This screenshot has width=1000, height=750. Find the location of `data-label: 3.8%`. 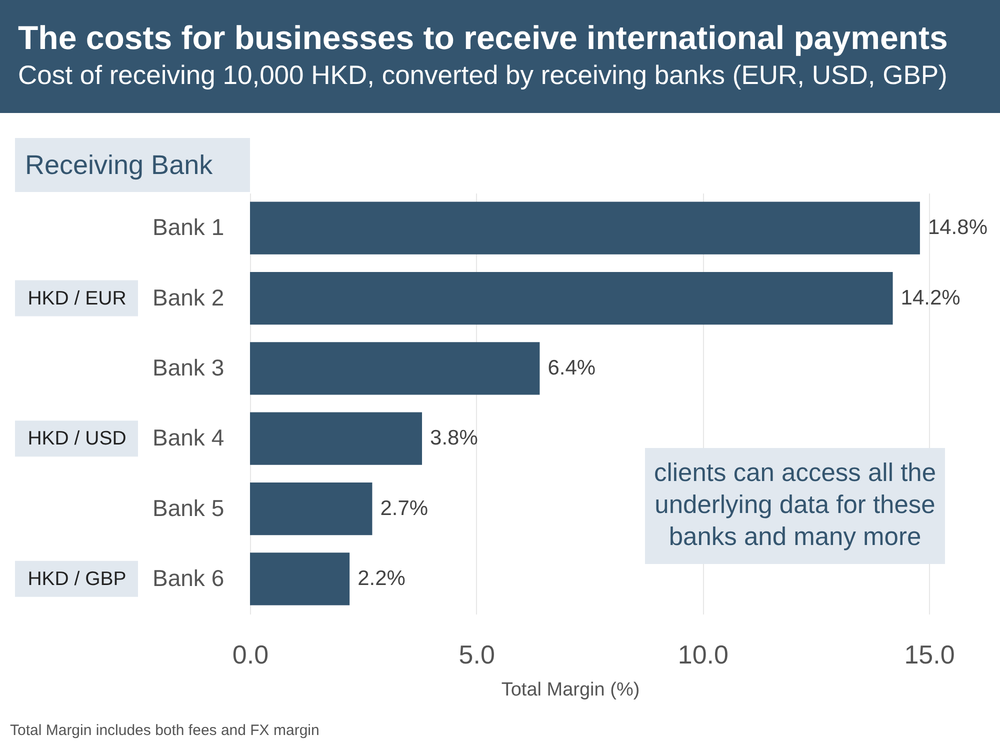

data-label: 3.8% is located at coordinates (454, 438).